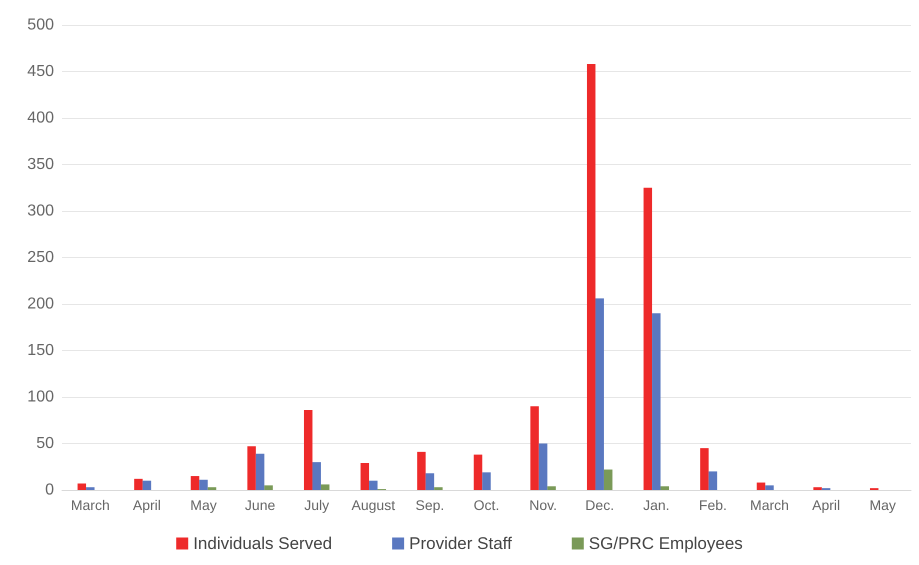 This screenshot has width=919, height=565. Describe the element at coordinates (374, 505) in the screenshot. I see `x-tick-label: August` at that location.